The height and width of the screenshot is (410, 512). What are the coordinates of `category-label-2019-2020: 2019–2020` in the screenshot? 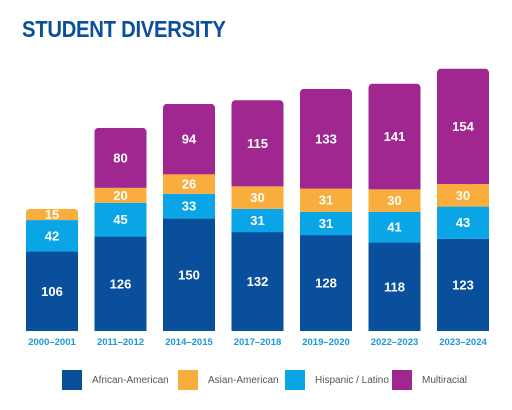 It's located at (326, 342).